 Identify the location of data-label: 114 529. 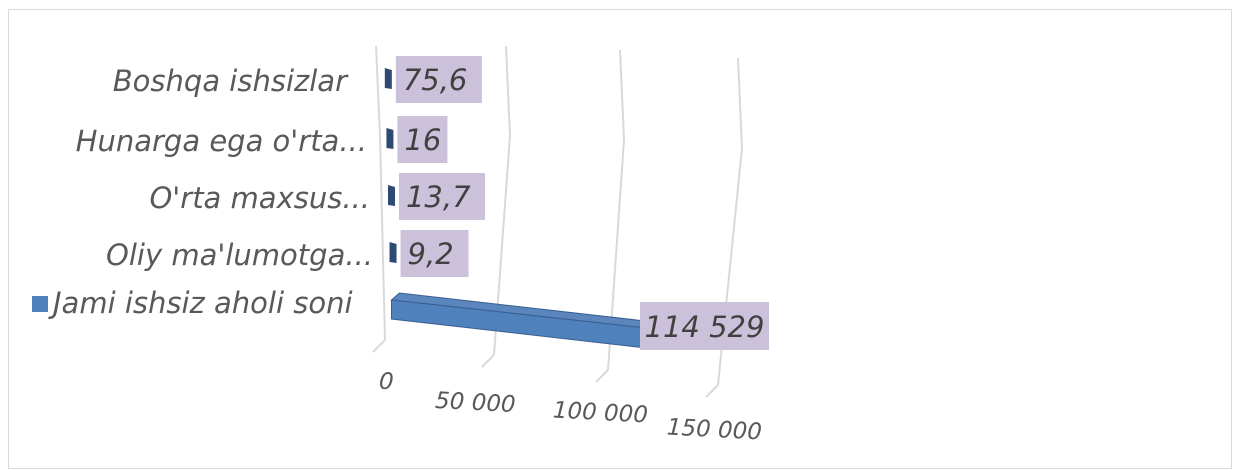
(705, 327).